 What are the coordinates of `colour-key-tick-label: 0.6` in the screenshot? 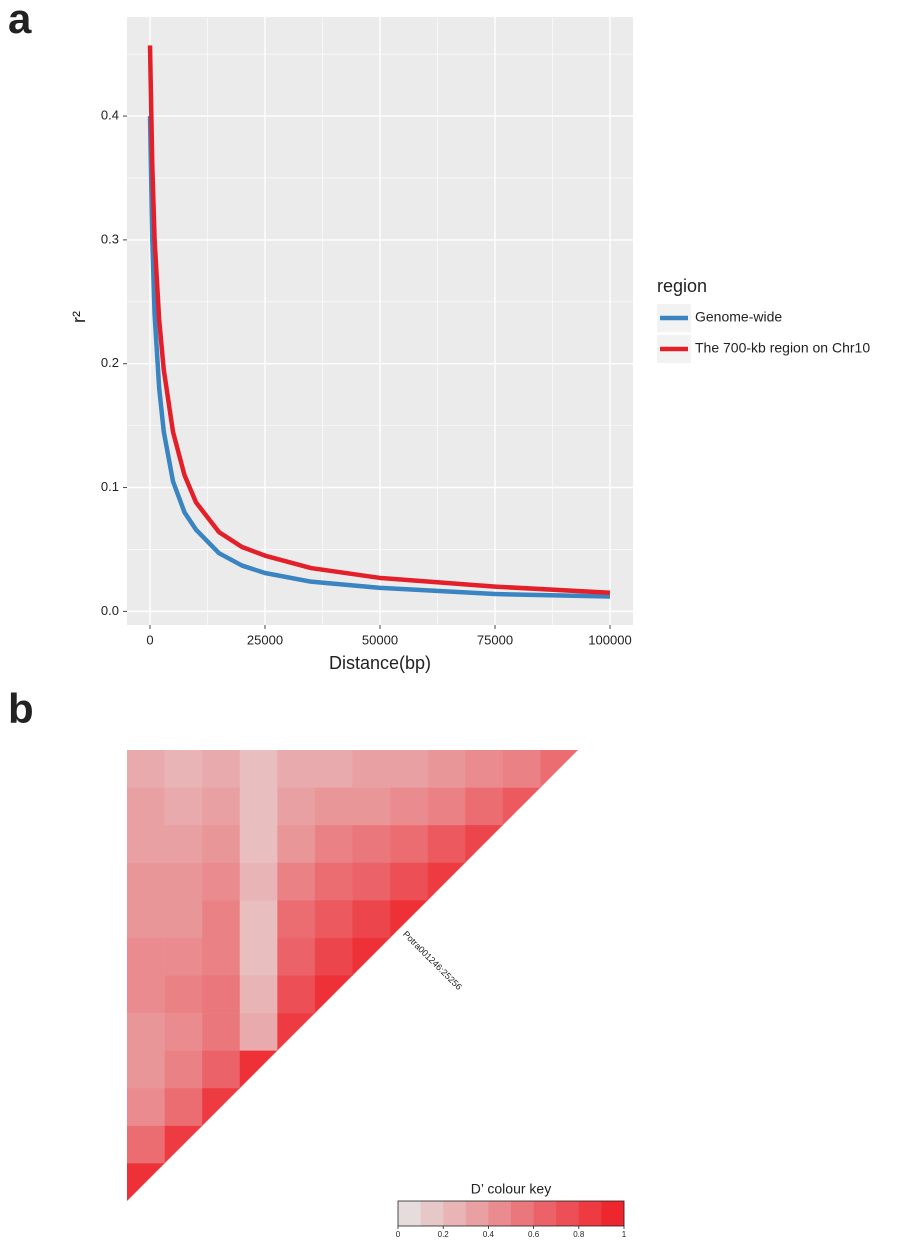 It's located at (534, 1234).